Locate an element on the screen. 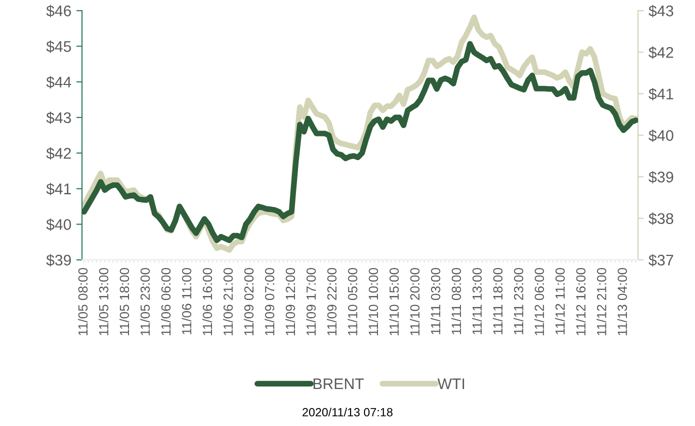 This screenshot has width=695, height=426. y-tick-label: $44 is located at coordinates (59, 82).